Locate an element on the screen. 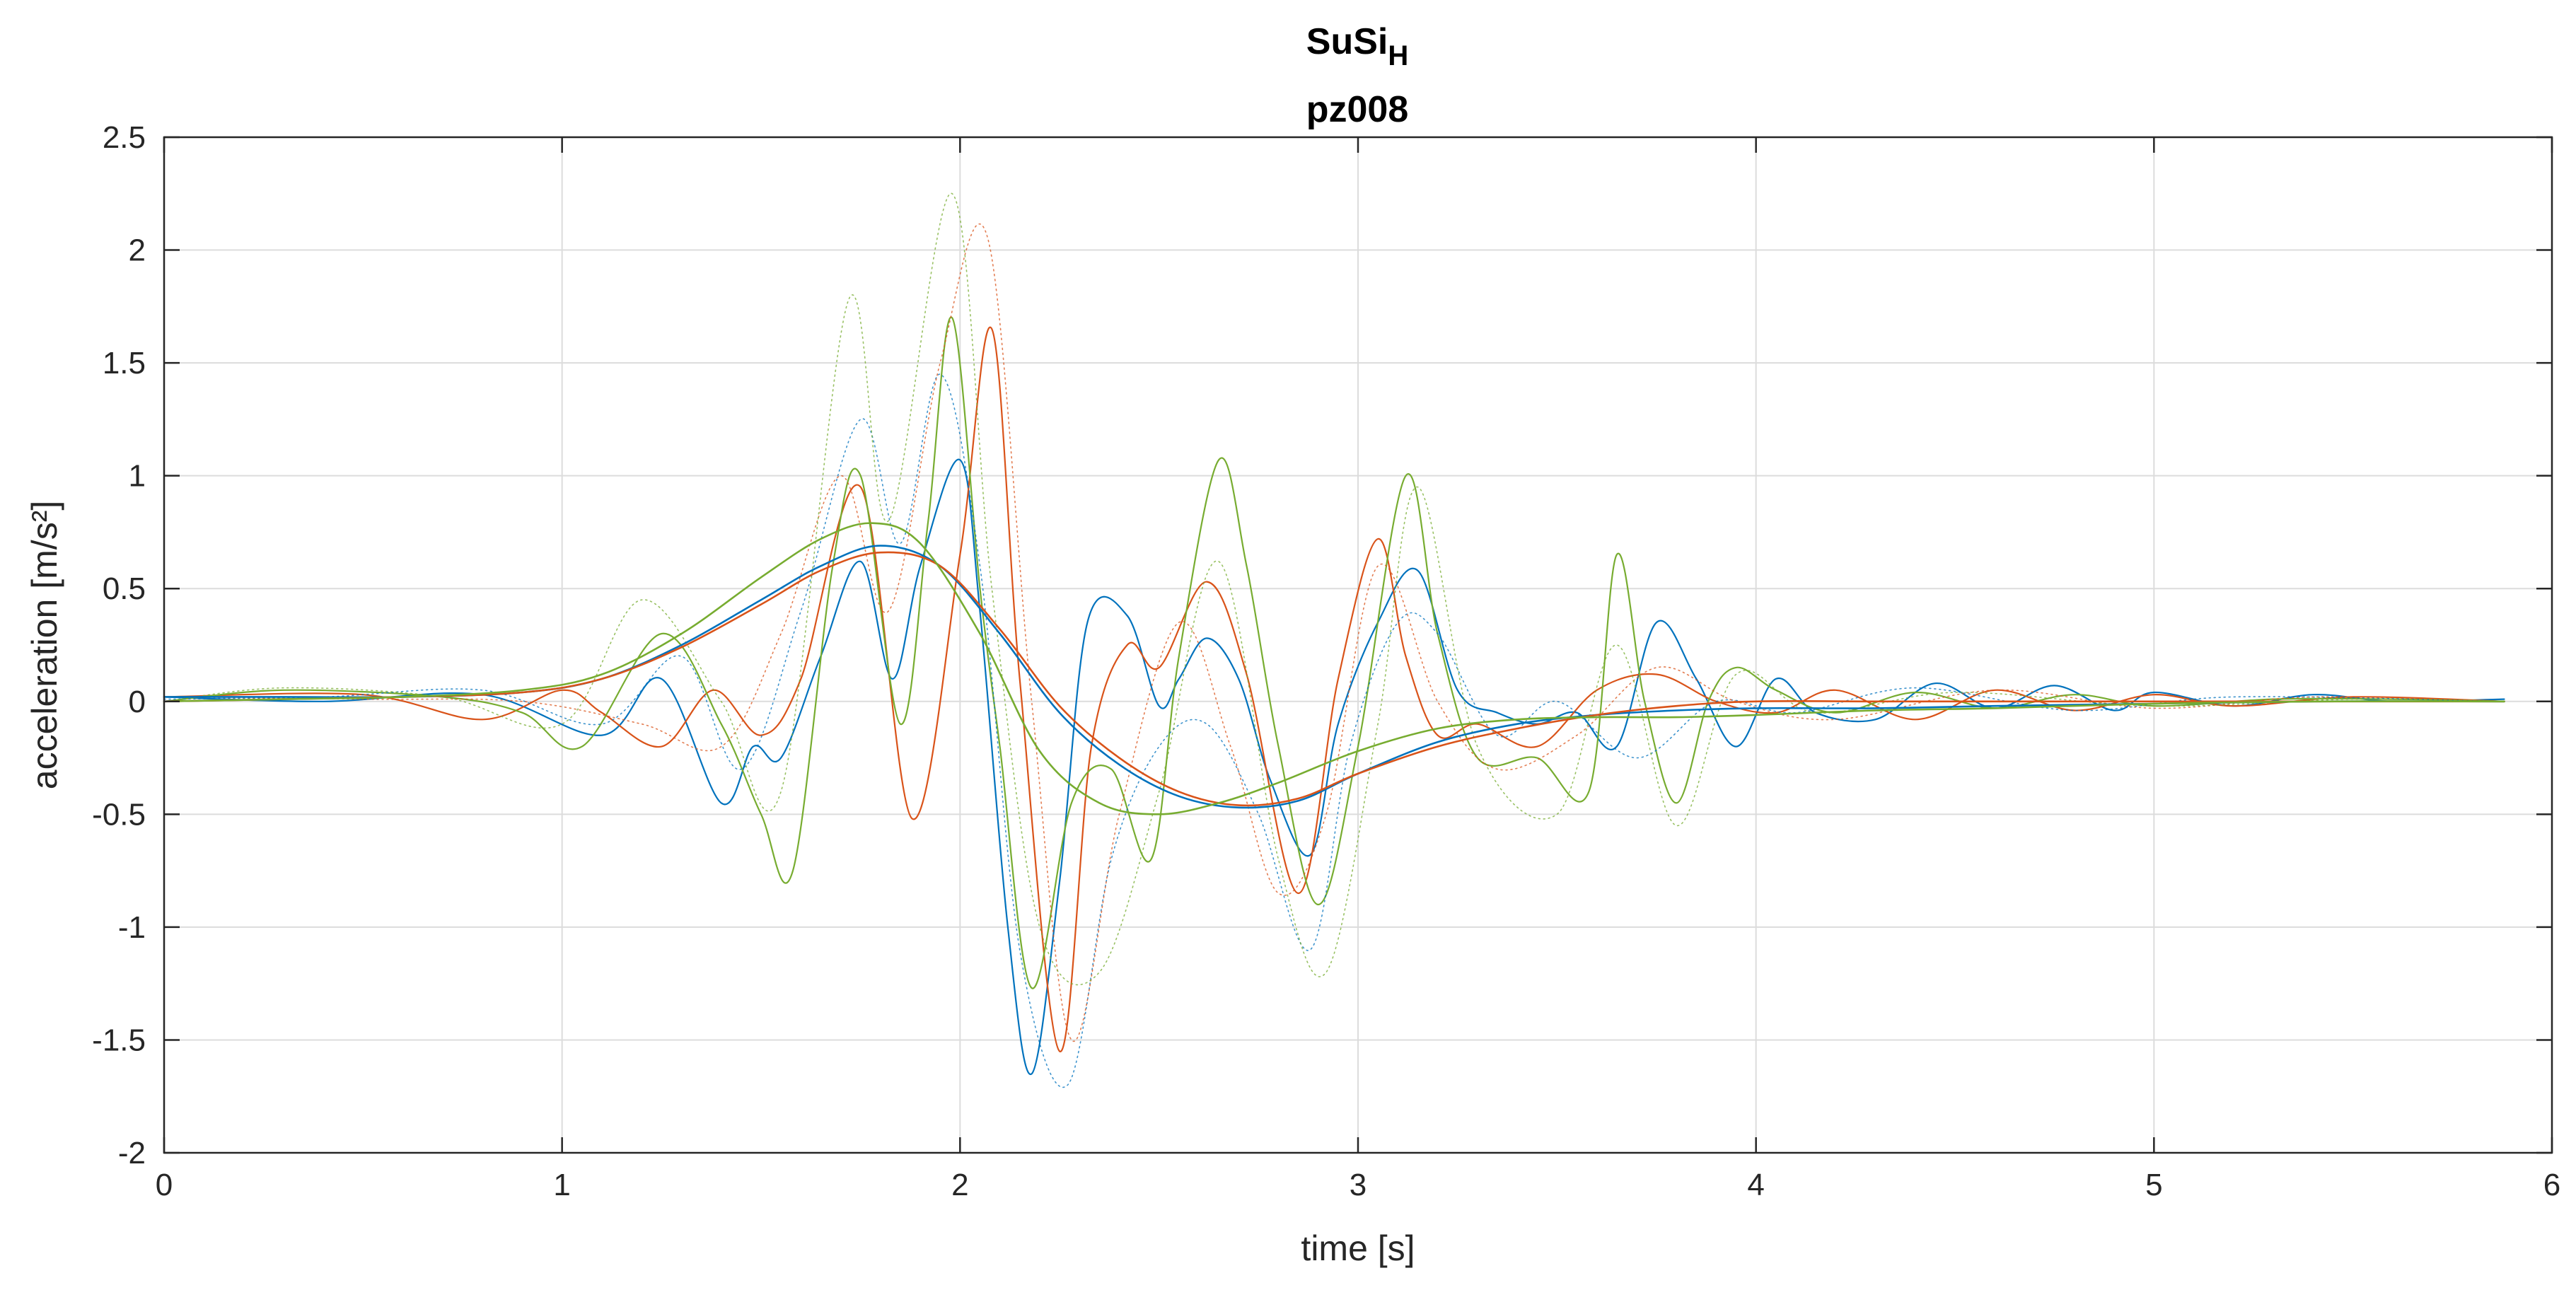 Image resolution: width=2576 pixels, height=1290 pixels. y-tick-label: 2 is located at coordinates (137, 250).